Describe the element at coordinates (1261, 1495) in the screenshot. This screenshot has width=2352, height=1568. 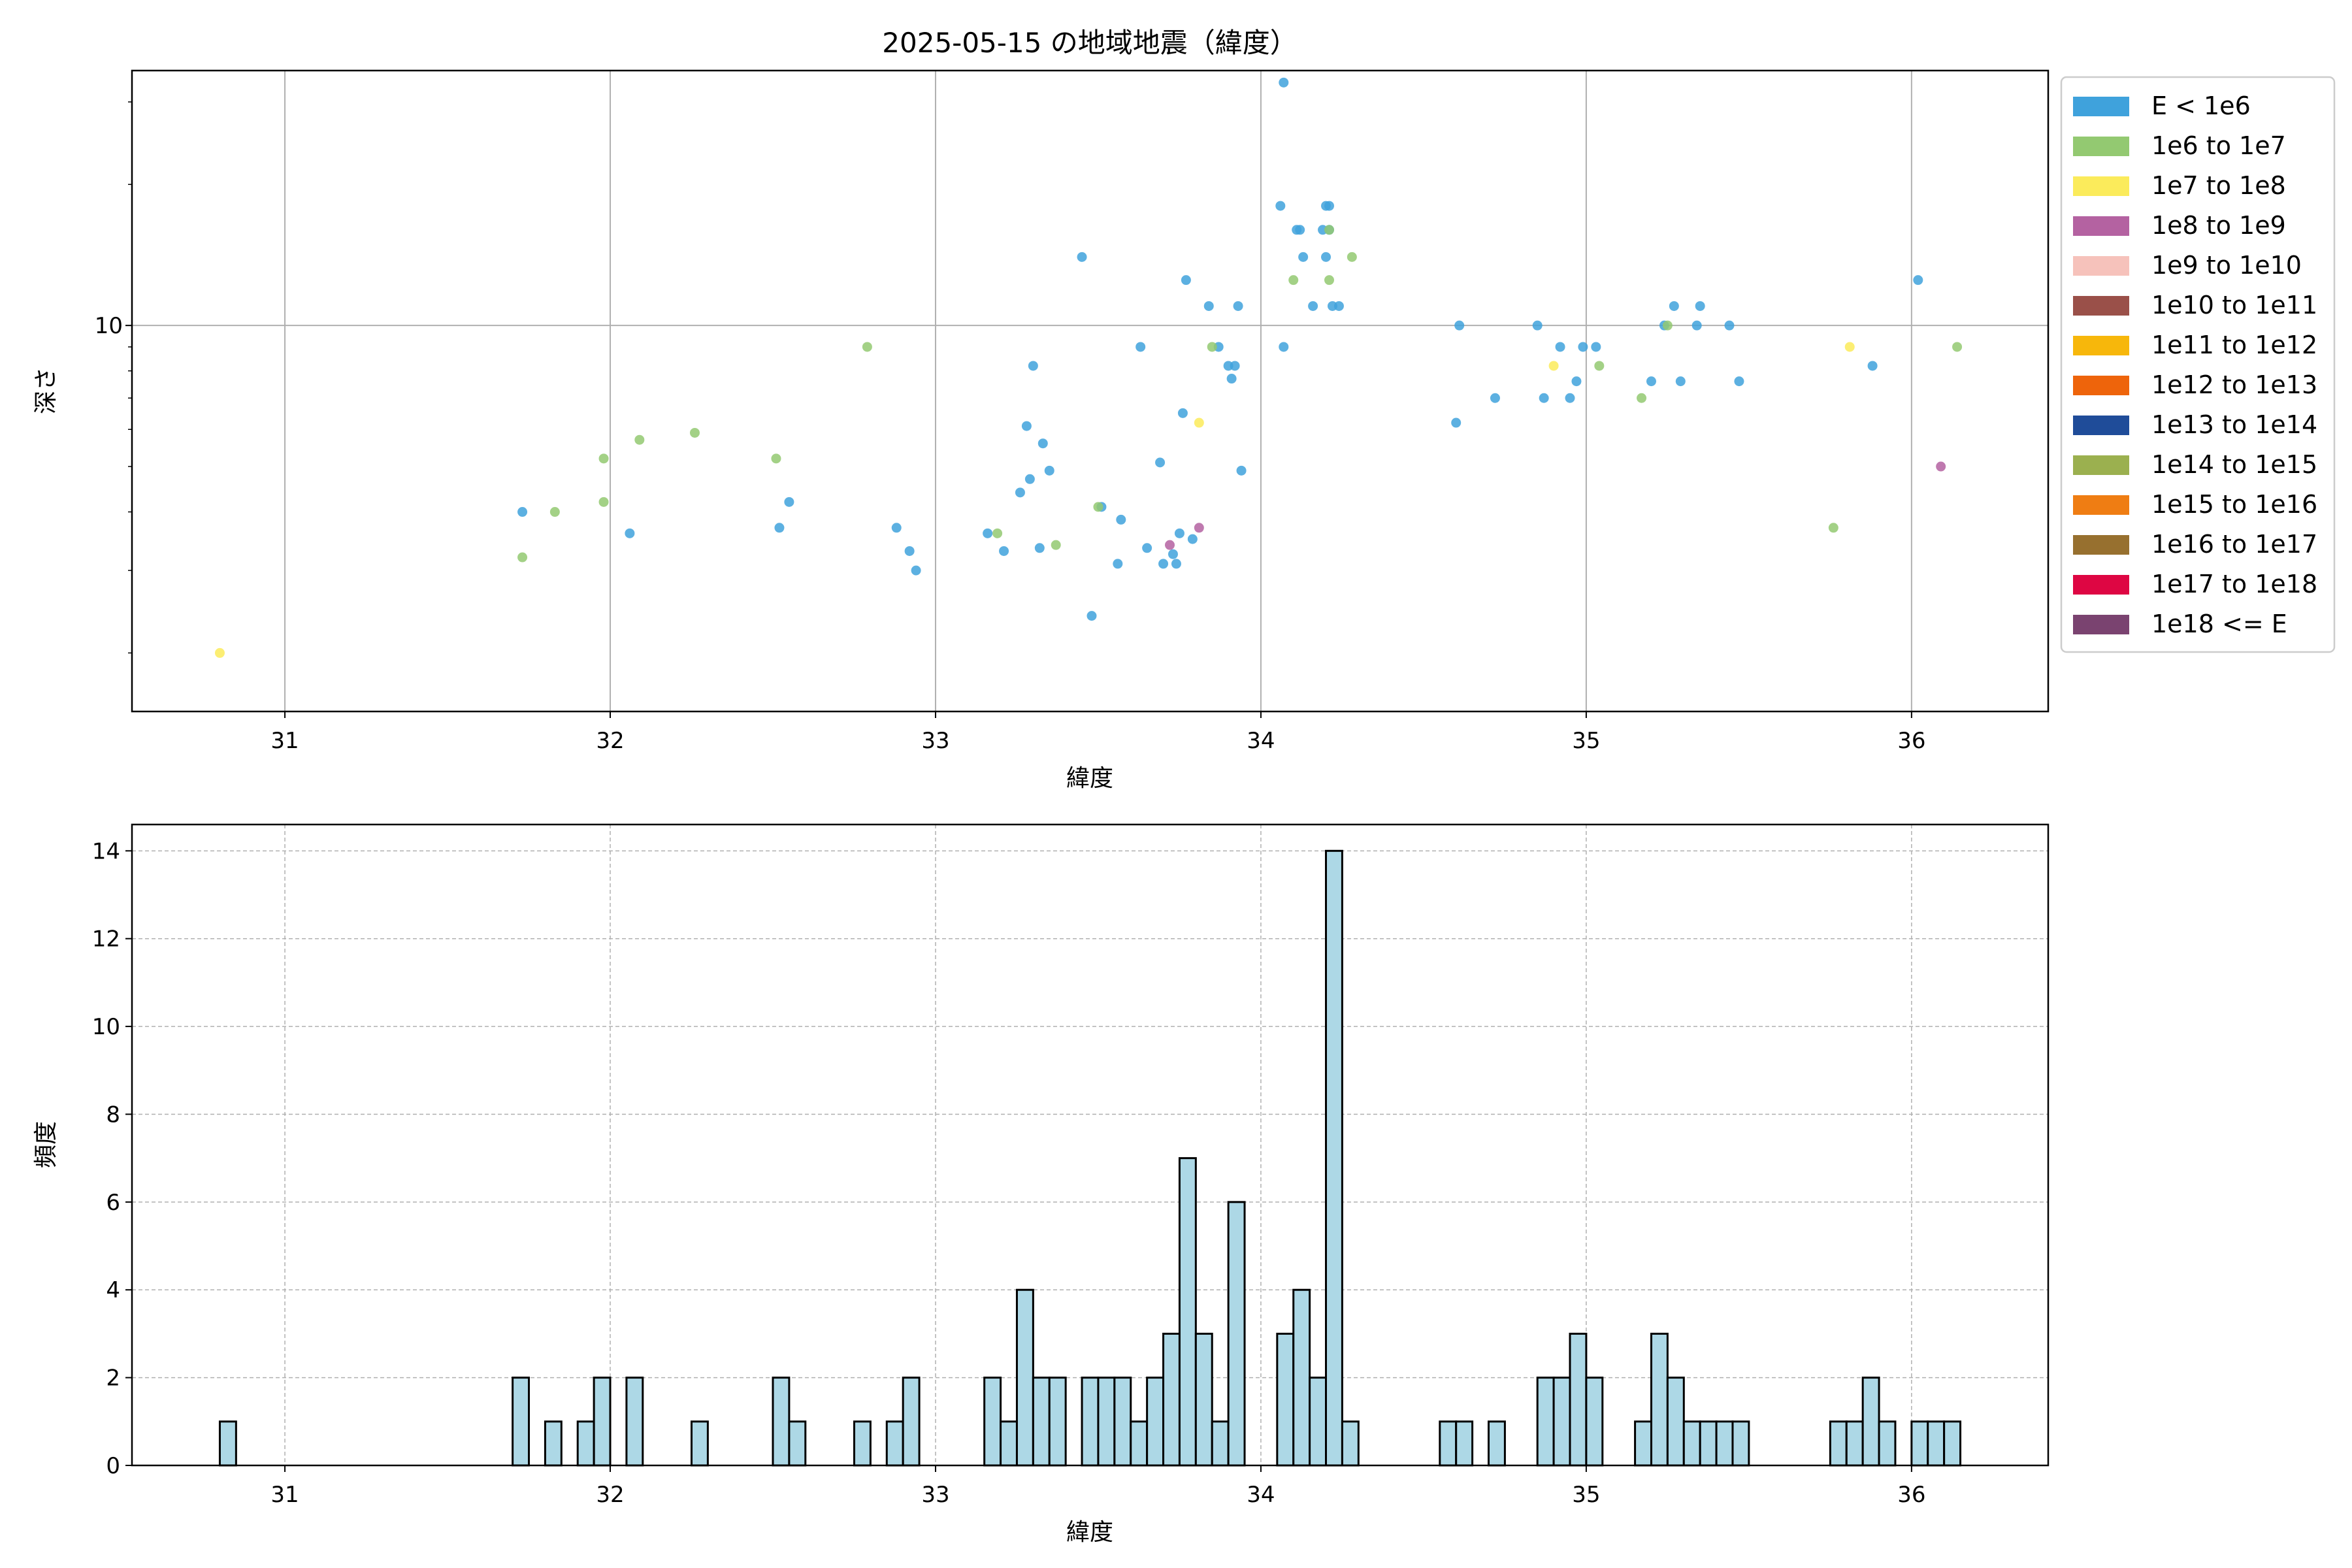
I see `histogram-x-tick-label: 34` at that location.